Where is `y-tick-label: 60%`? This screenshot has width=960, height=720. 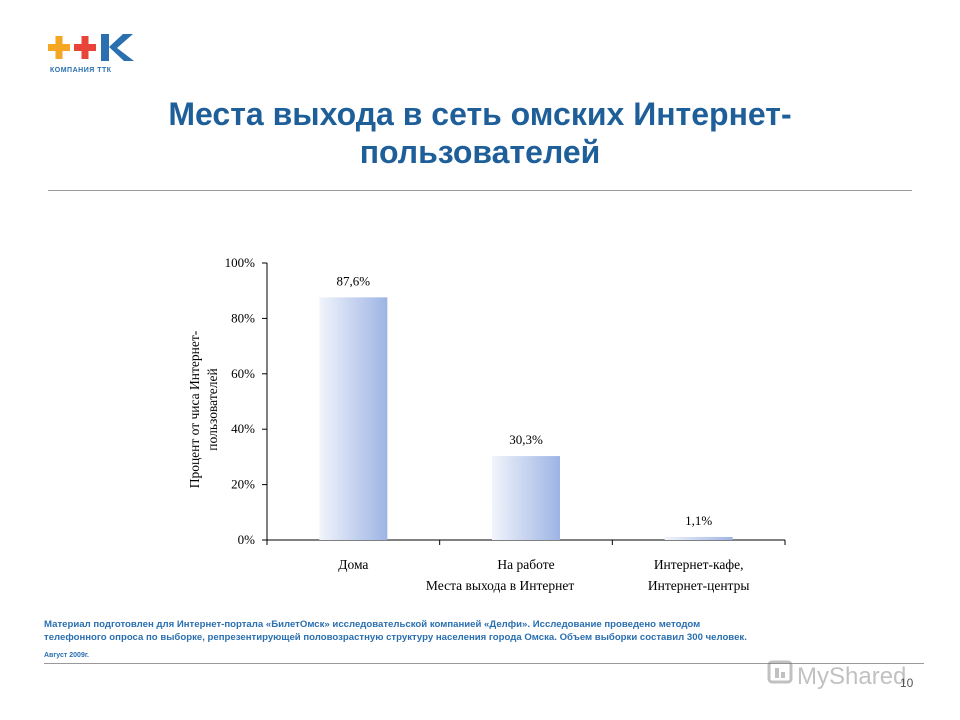 y-tick-label: 60% is located at coordinates (243, 373).